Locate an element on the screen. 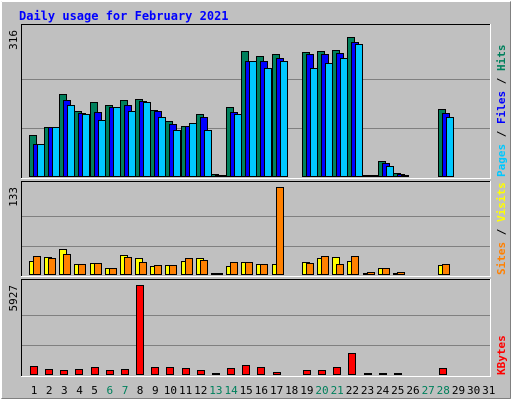  x-tick-label: 18 is located at coordinates (291, 390).